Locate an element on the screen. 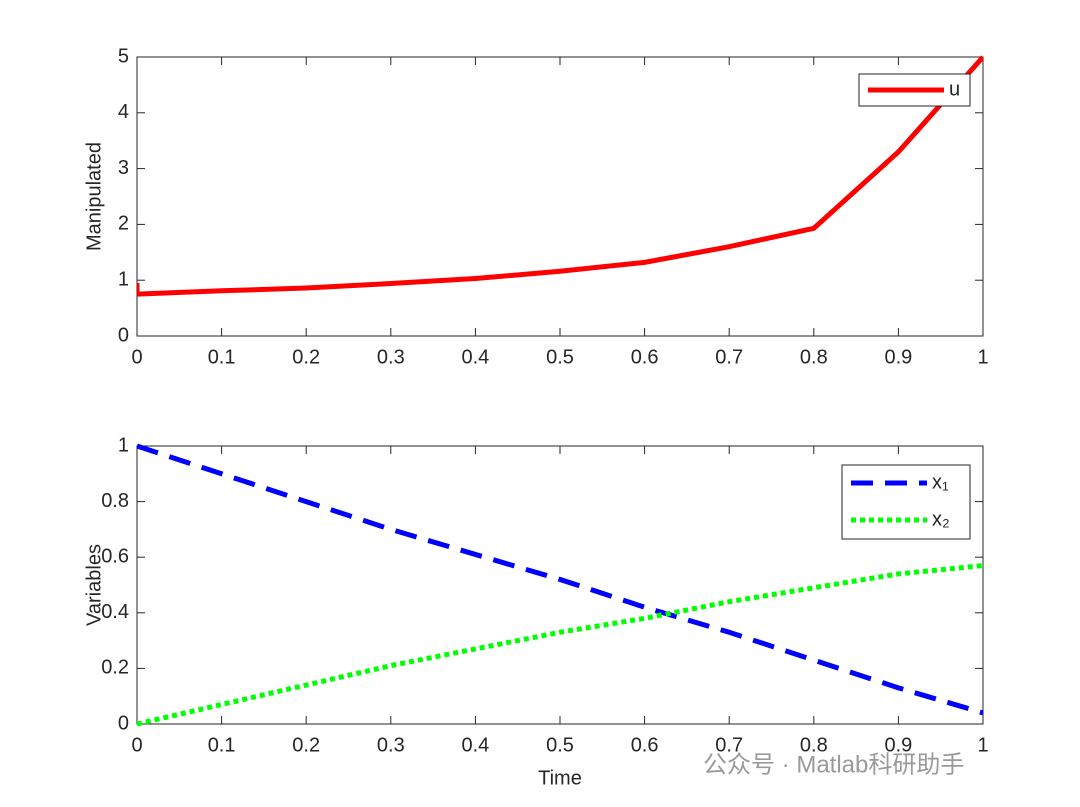 This screenshot has height=807, width=1080. y-tick-label: 0.4 is located at coordinates (115, 612).